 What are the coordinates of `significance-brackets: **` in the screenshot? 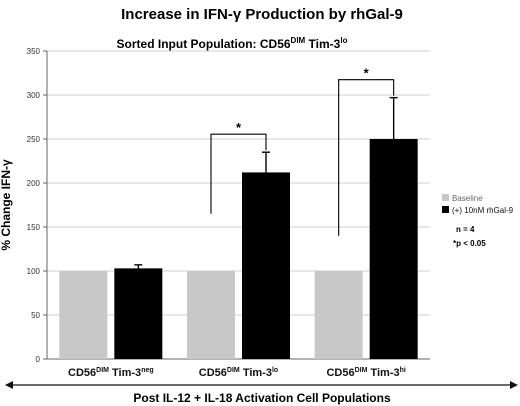 It's located at (302, 151).